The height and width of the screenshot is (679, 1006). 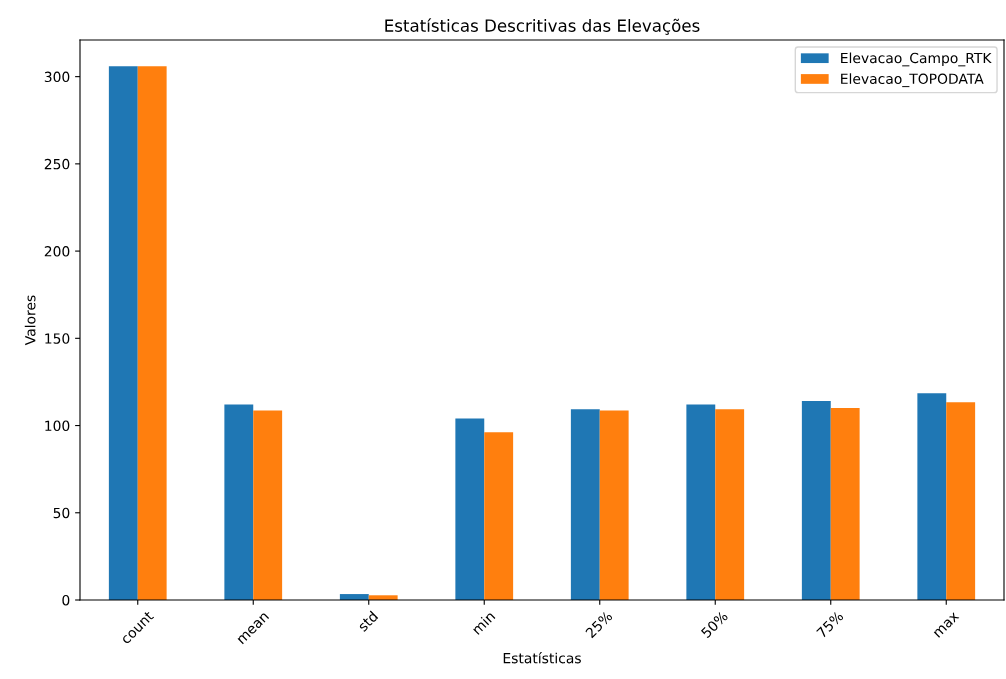 What do you see at coordinates (57, 338) in the screenshot?
I see `y-tick-label: 150` at bounding box center [57, 338].